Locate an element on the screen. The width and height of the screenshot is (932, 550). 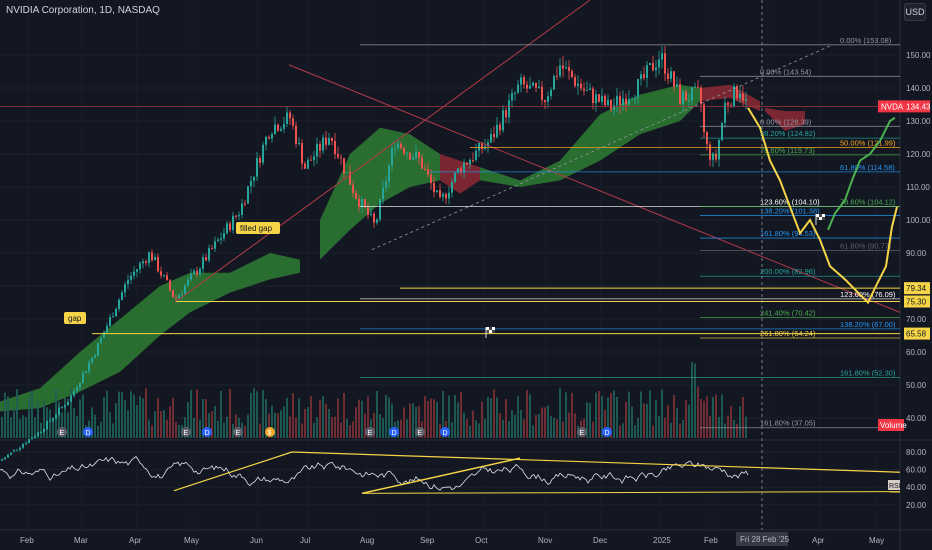
rsi-line is located at coordinates (374, 473).